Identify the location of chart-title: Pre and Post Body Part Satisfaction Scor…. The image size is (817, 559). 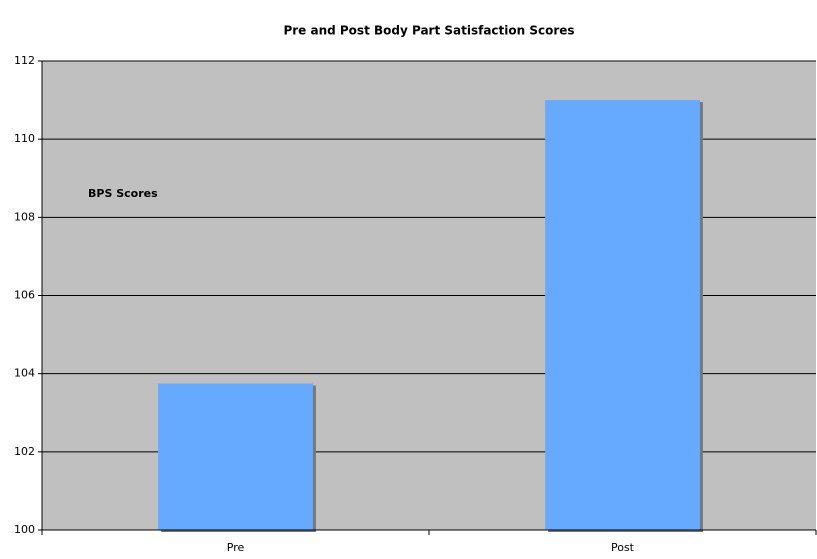
(428, 31).